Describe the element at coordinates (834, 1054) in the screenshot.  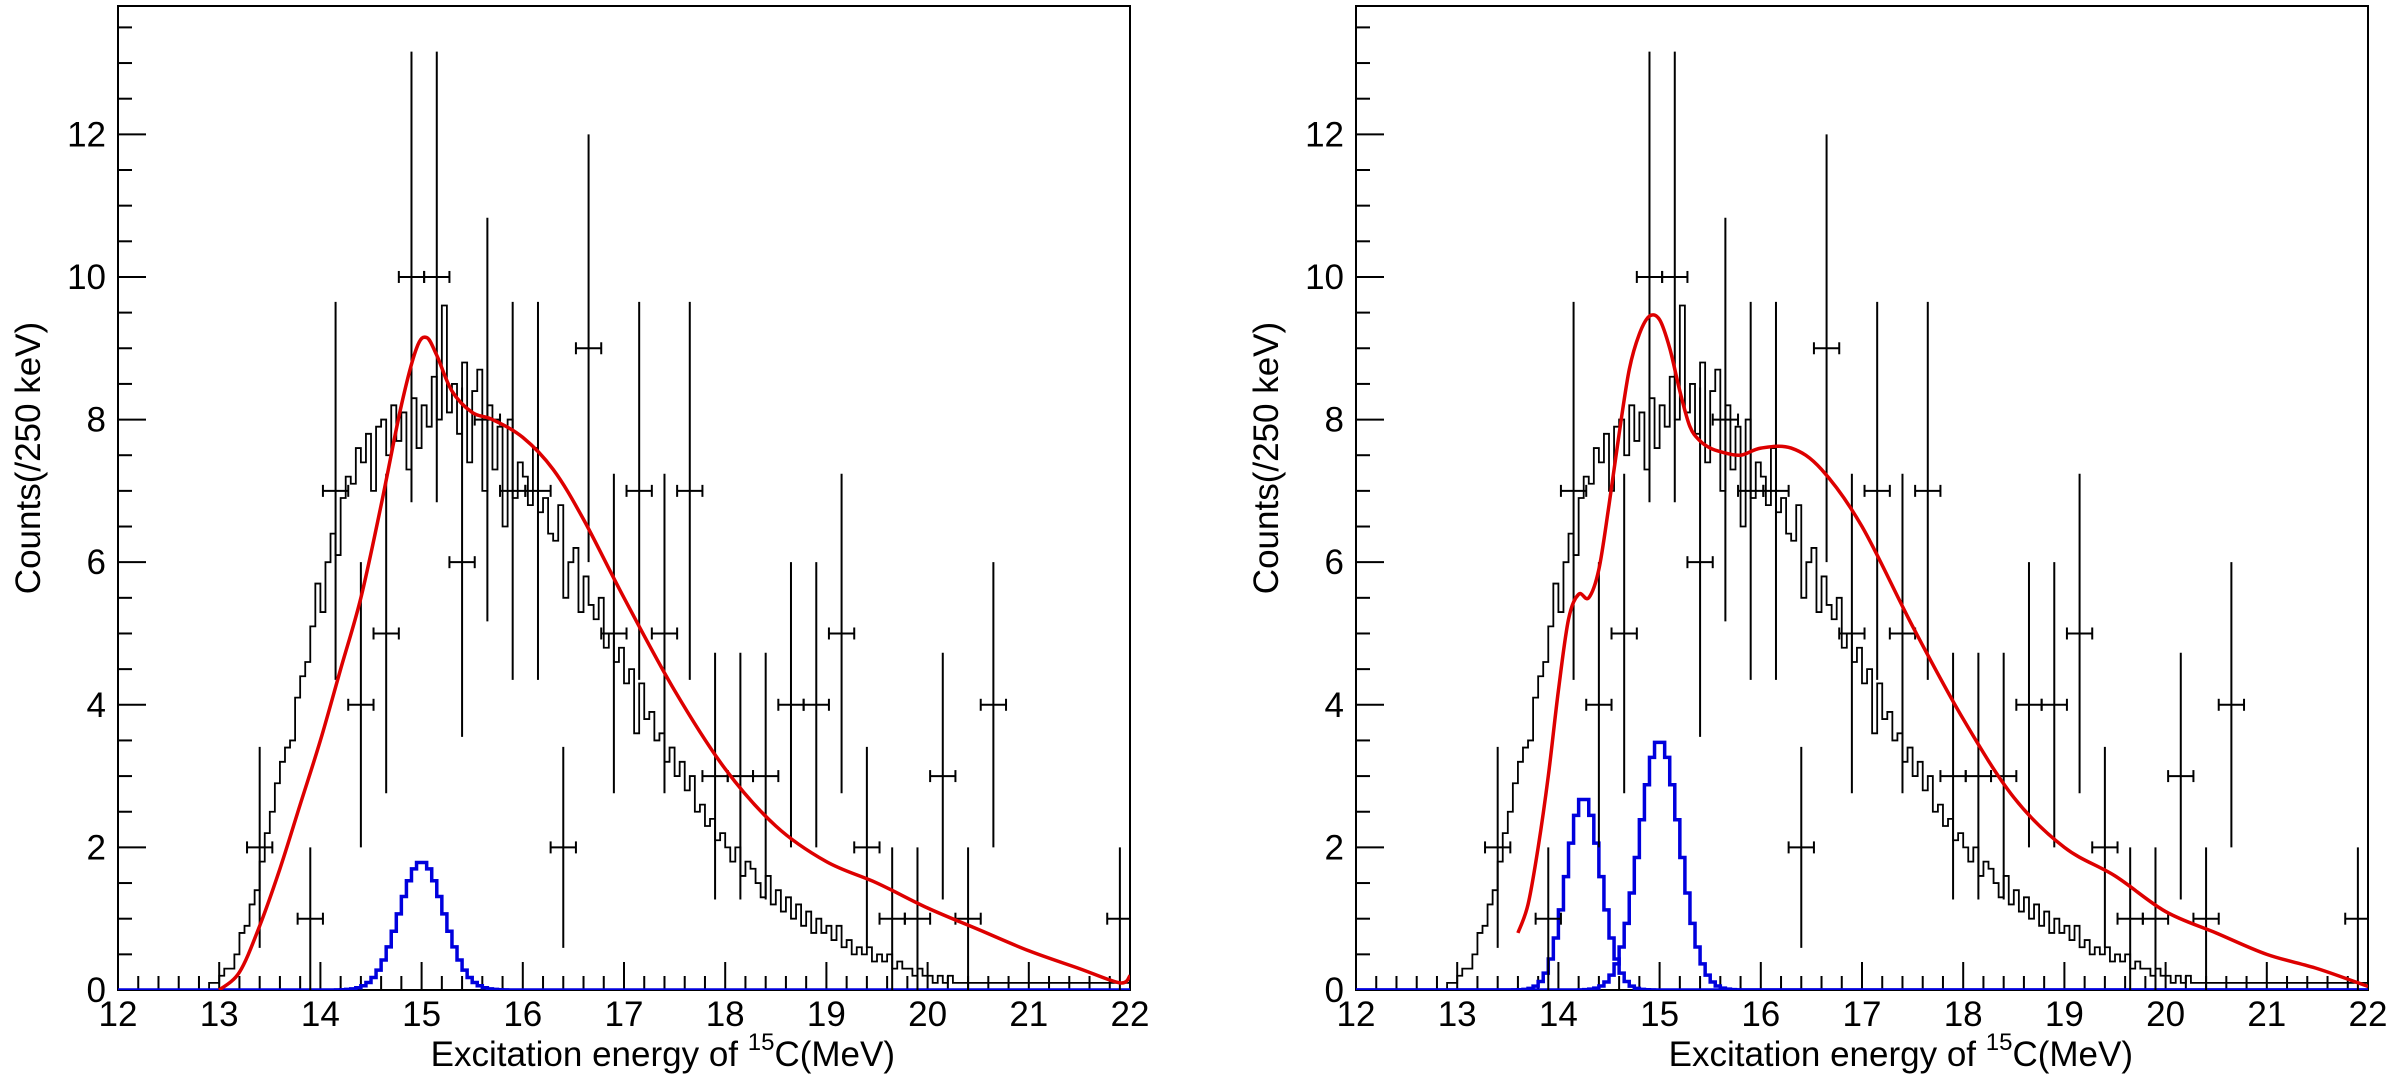
I see `x-axis-label-suffix: C(MeV)` at that location.